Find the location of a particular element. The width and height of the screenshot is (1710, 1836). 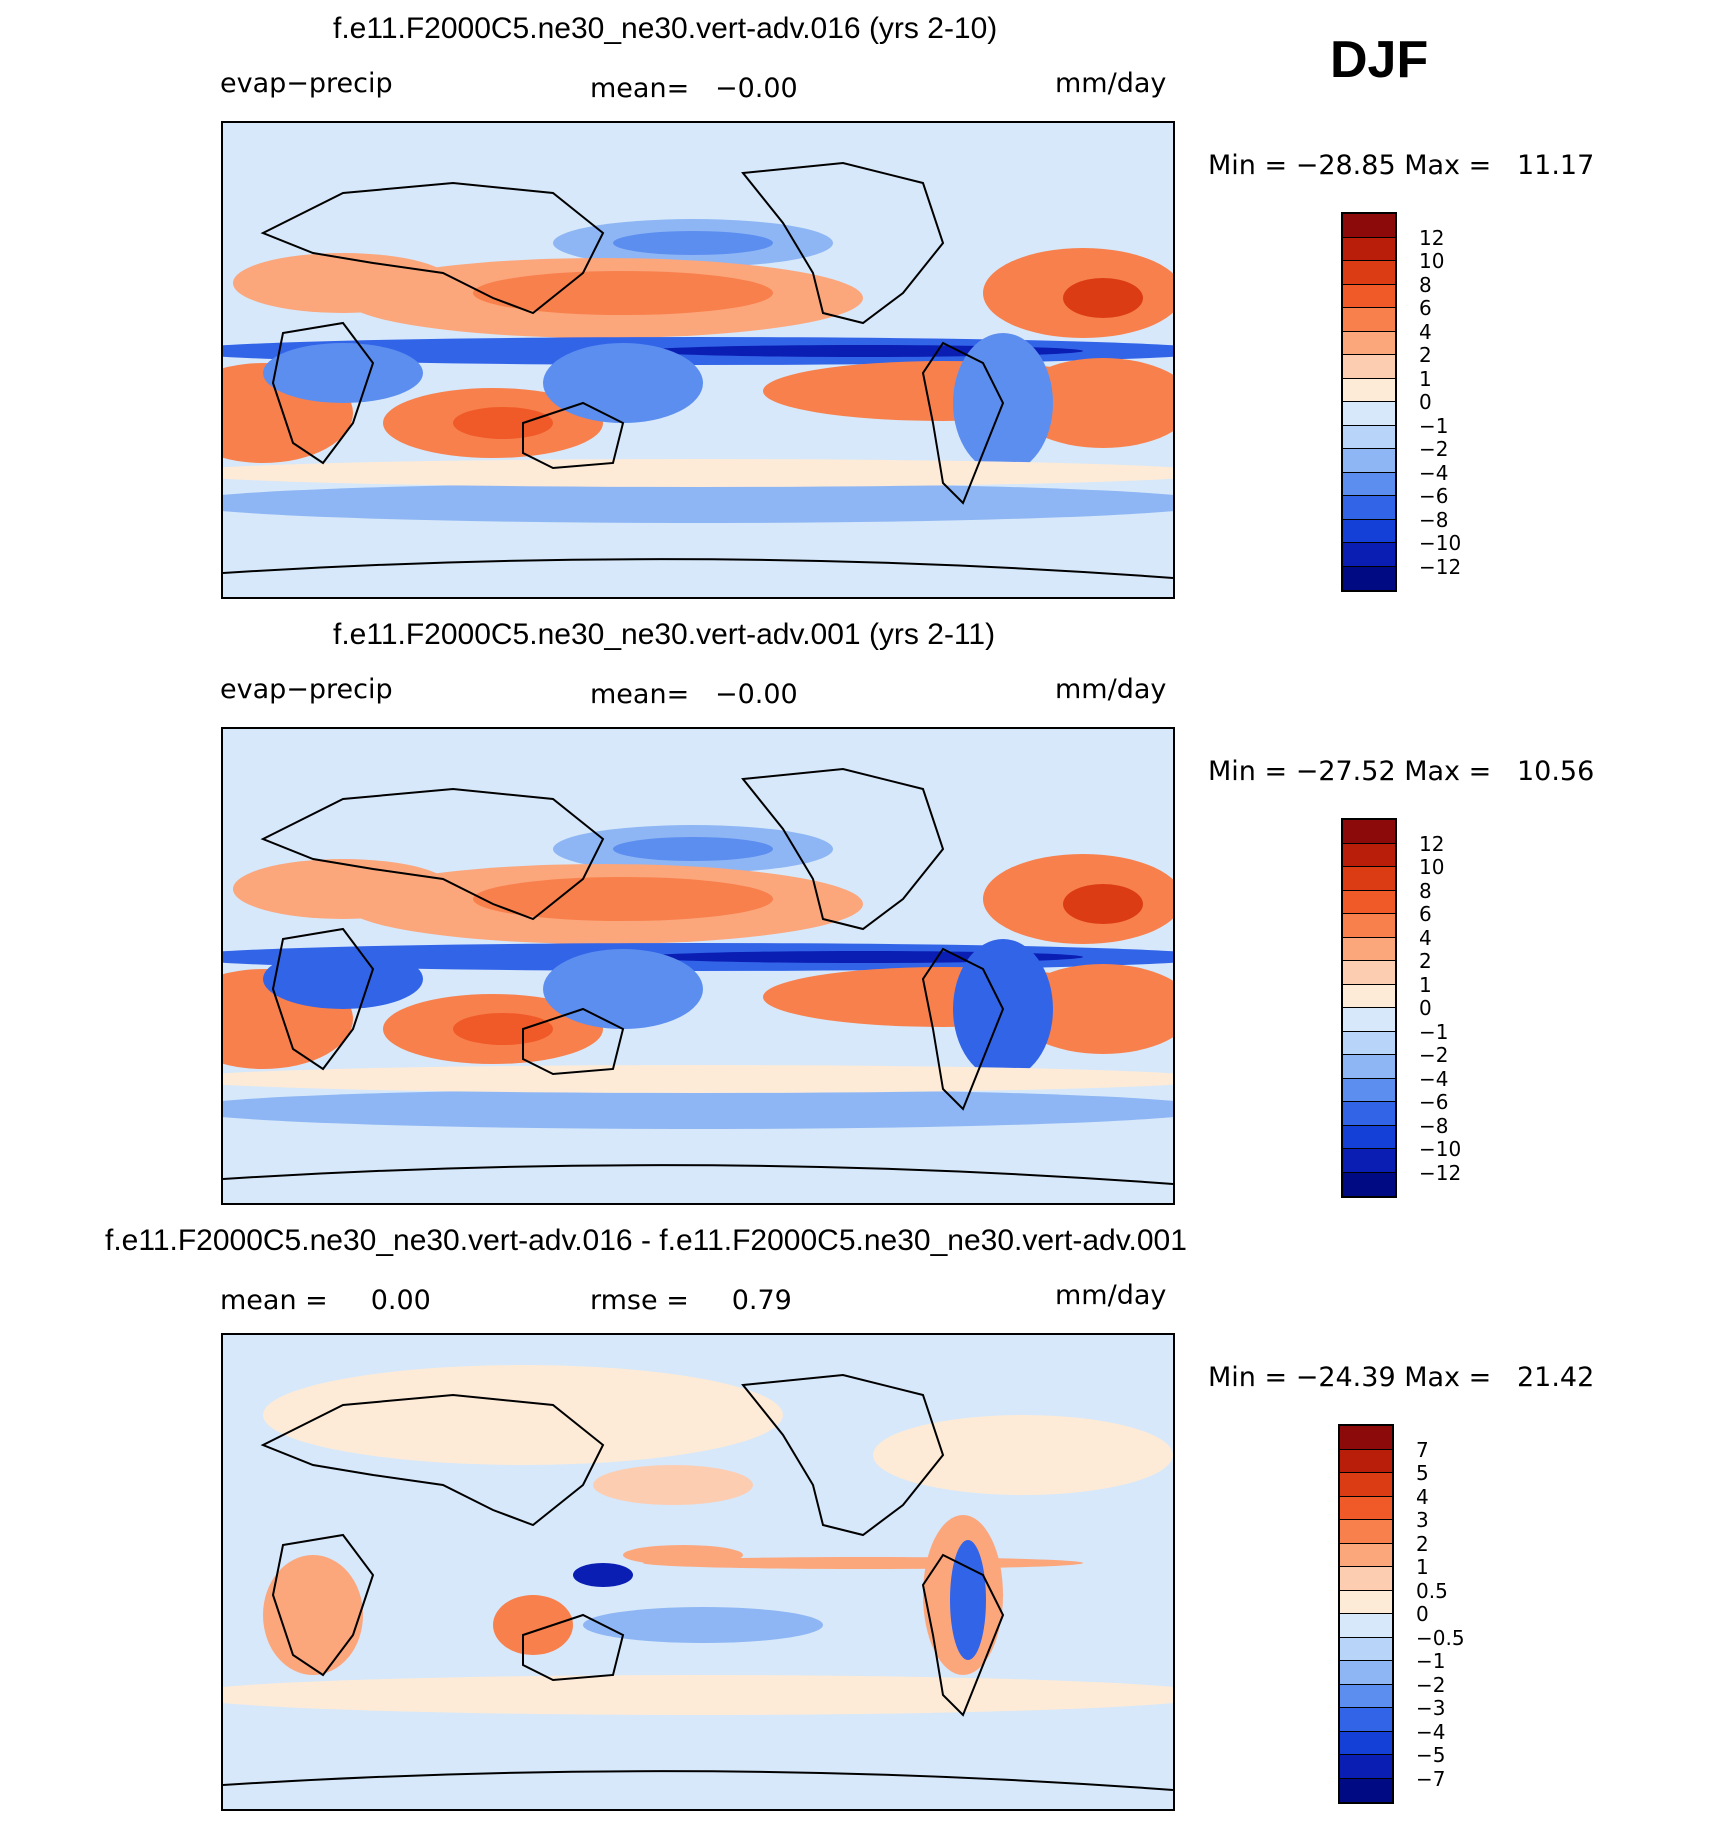

map-panel-difference is located at coordinates (698, 1572).